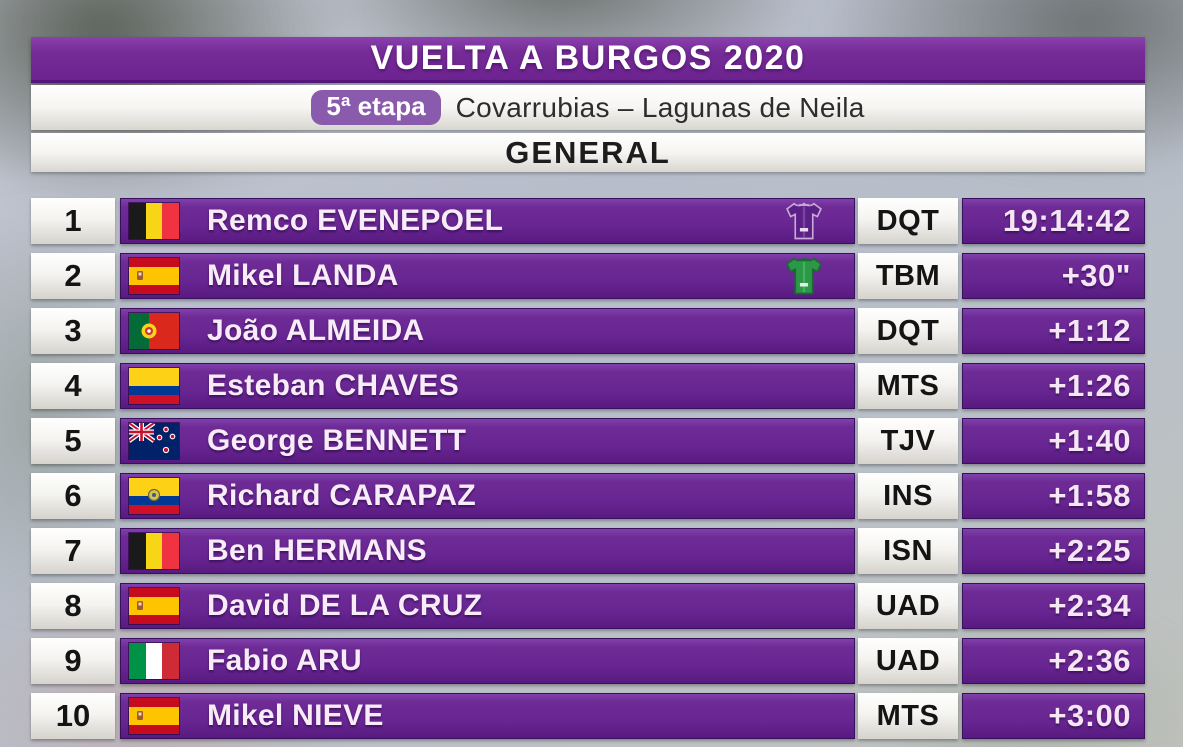 The height and width of the screenshot is (747, 1183). I want to click on standings-row: 3 João ALMEIDA DQT +1:12, so click(588, 331).